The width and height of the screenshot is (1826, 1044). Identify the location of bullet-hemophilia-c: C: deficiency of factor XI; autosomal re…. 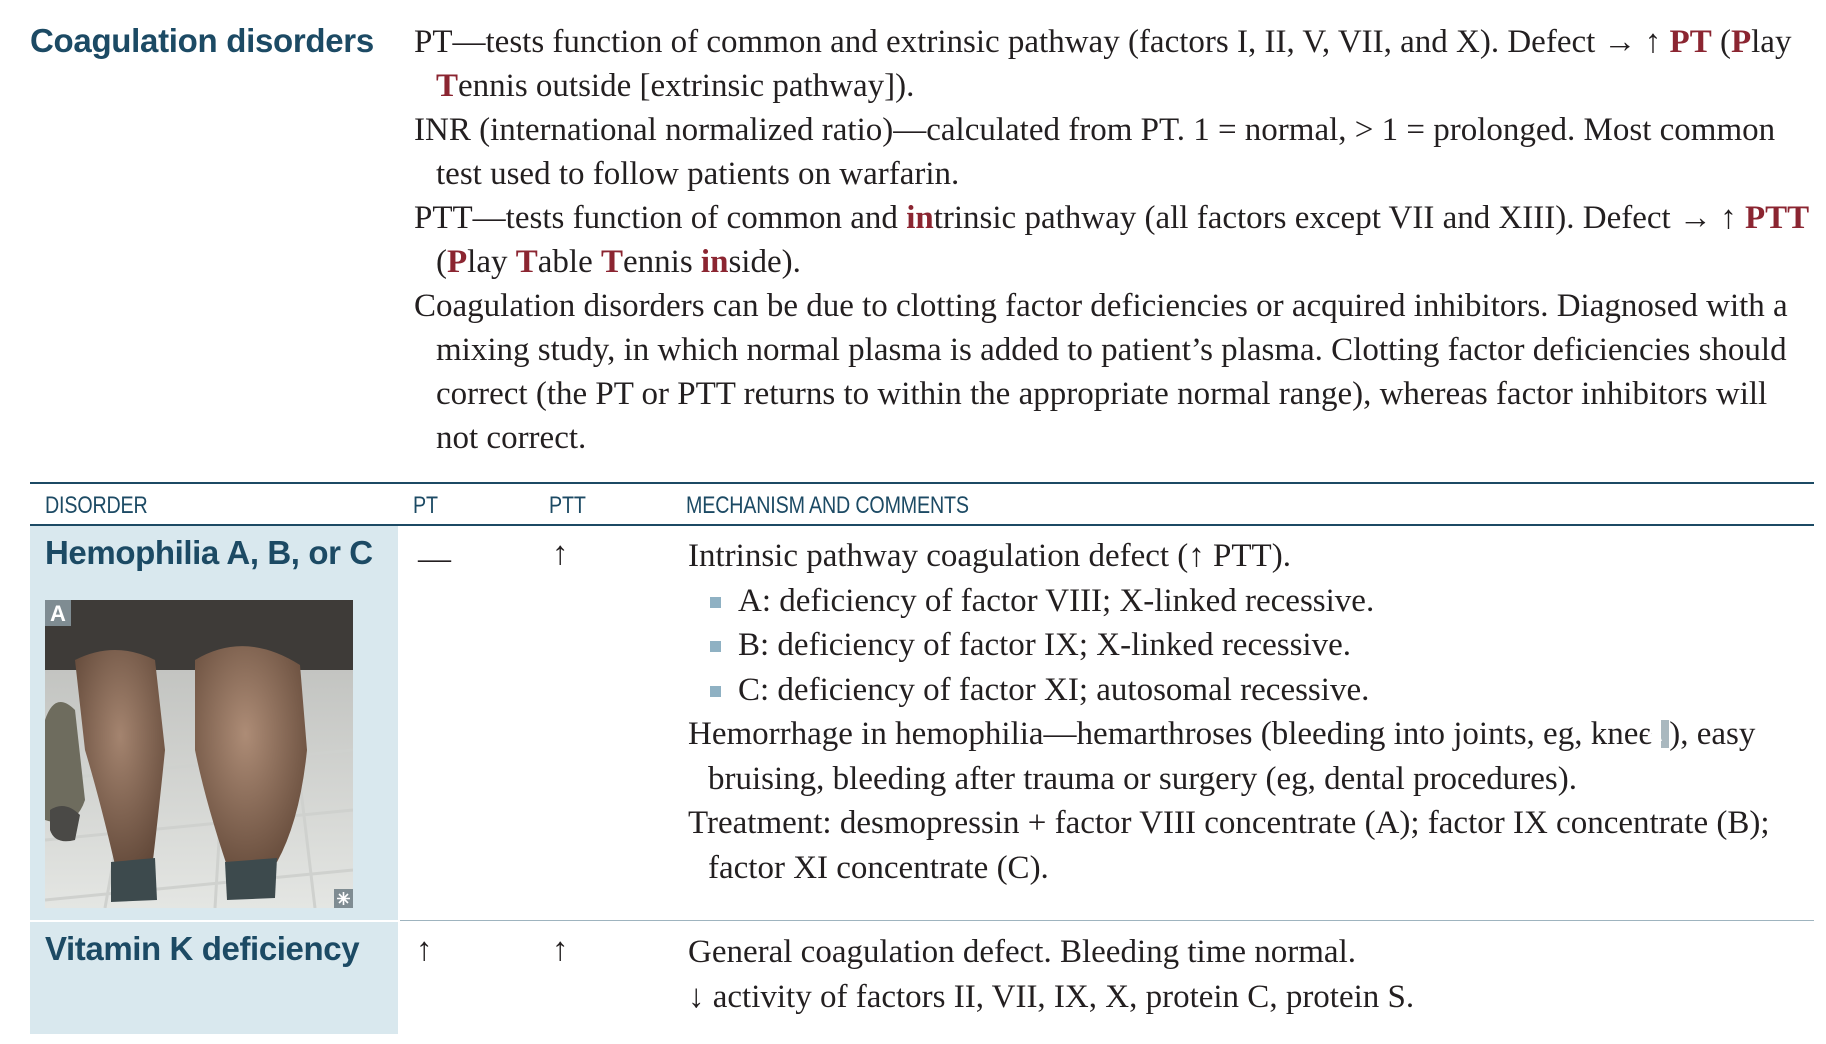
(1253, 690).